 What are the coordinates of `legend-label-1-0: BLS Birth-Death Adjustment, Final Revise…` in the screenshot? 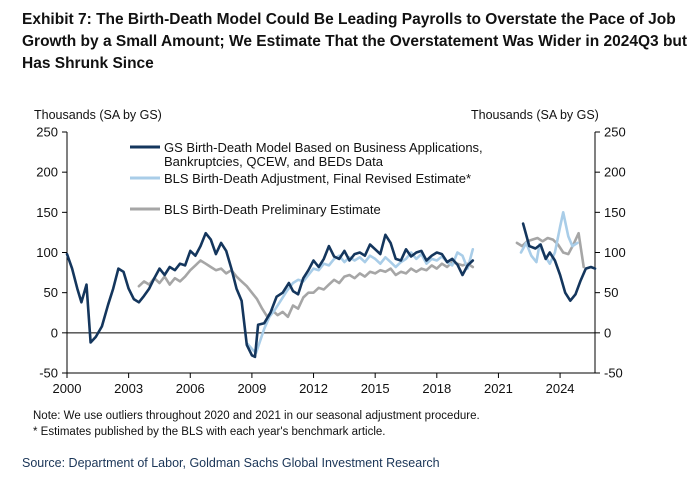 It's located at (317, 178).